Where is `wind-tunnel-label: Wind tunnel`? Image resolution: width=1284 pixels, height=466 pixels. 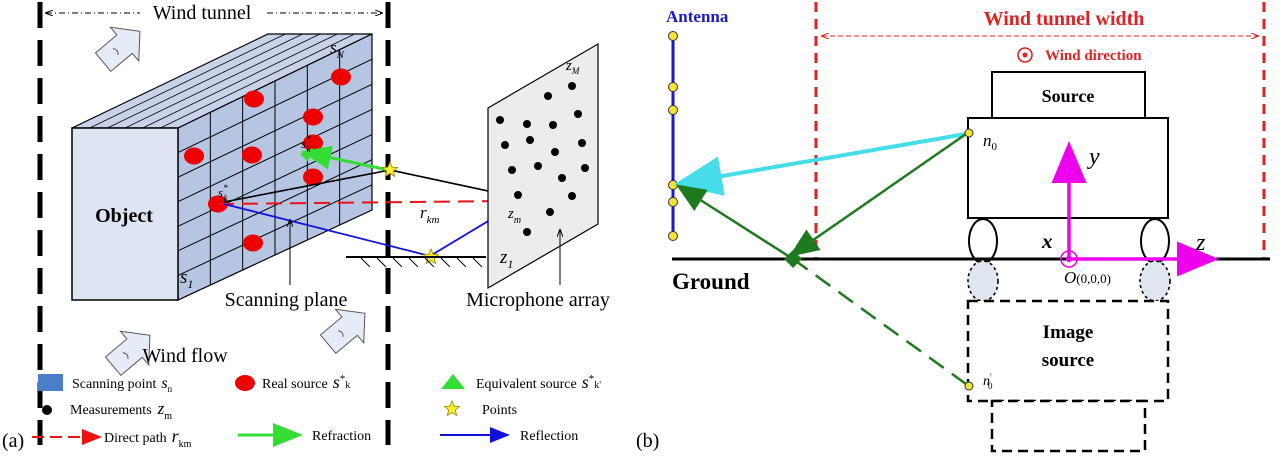 wind-tunnel-label: Wind tunnel is located at coordinates (202, 13).